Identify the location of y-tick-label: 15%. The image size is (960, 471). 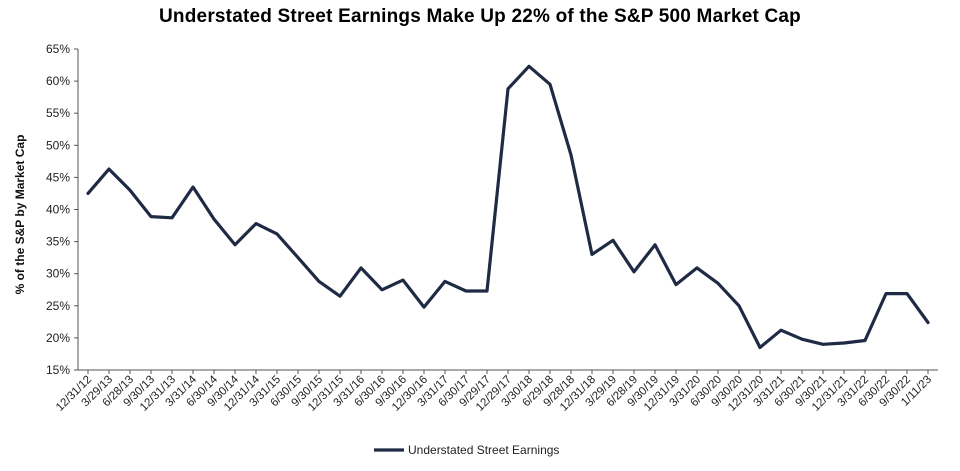
(58, 370).